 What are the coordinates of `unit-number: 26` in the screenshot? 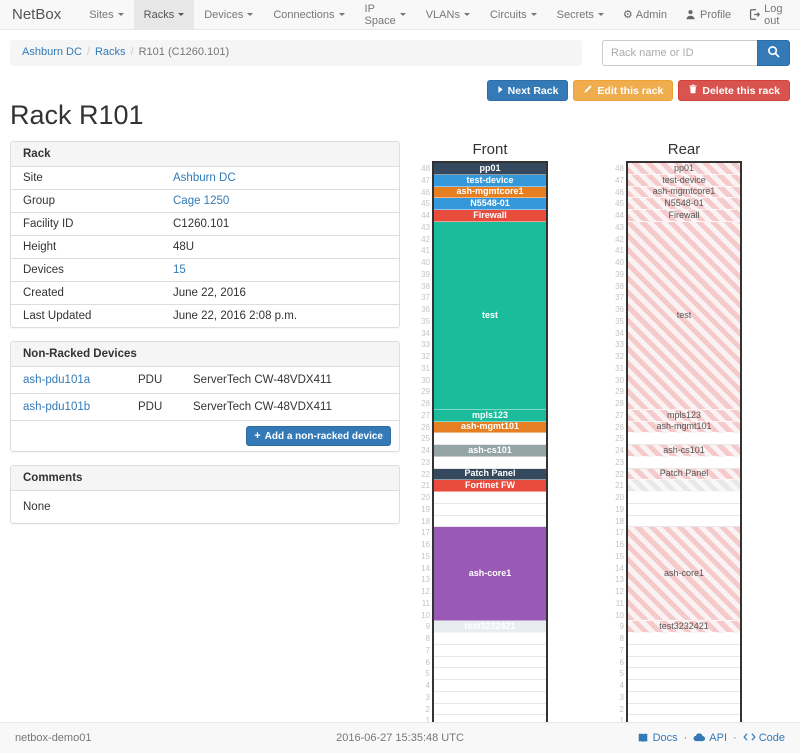 It's located at (425, 427).